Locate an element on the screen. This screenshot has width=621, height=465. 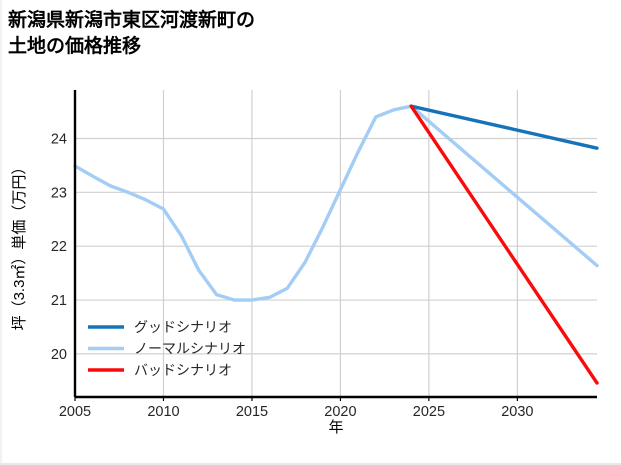
y-tick-label: 21 is located at coordinates (59, 301).